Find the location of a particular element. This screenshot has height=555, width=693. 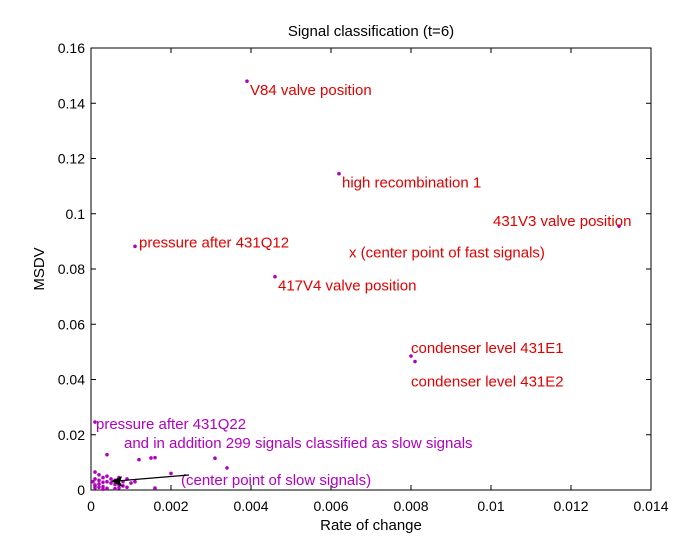

y-tick-label: 0.02 is located at coordinates (71, 435).